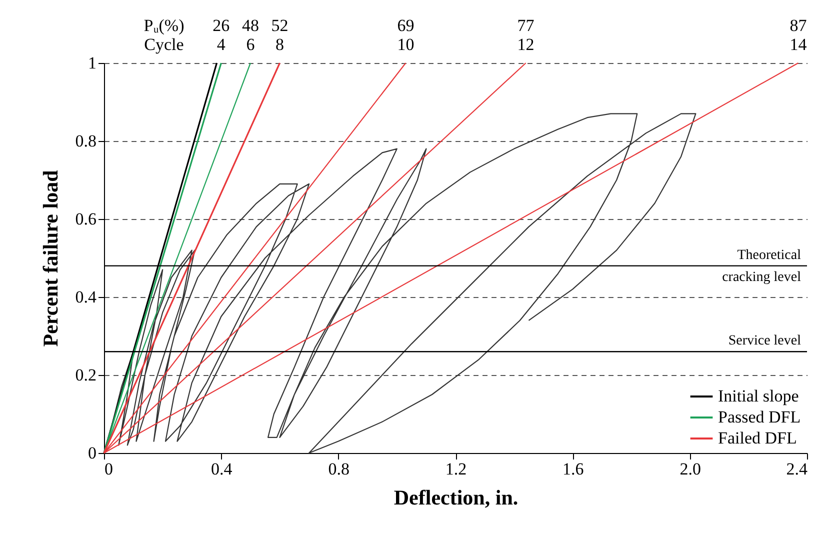 Image resolution: width=826 pixels, height=534 pixels. What do you see at coordinates (526, 25) in the screenshot?
I see `annotation: 77` at bounding box center [526, 25].